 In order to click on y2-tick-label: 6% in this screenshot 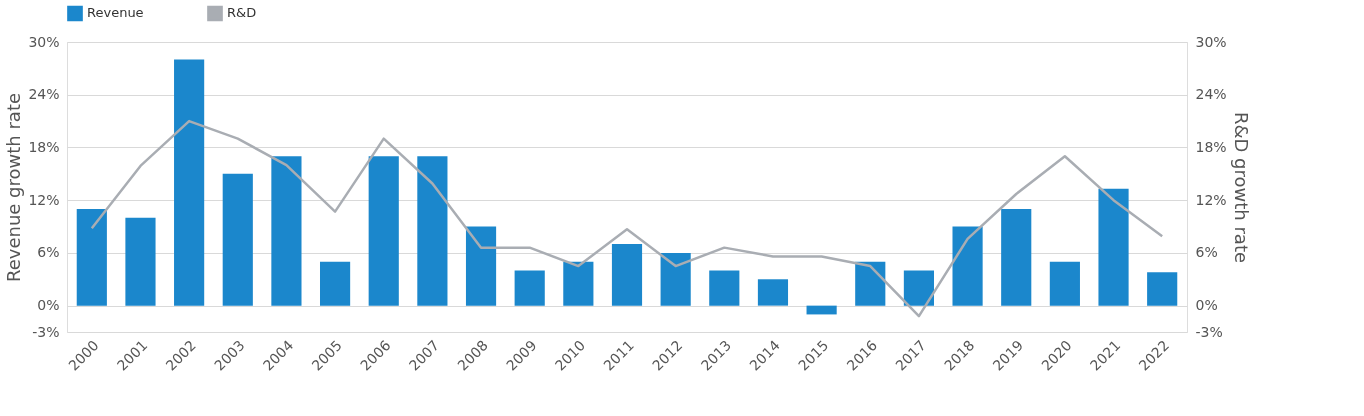, I will do `click(1206, 252)`.